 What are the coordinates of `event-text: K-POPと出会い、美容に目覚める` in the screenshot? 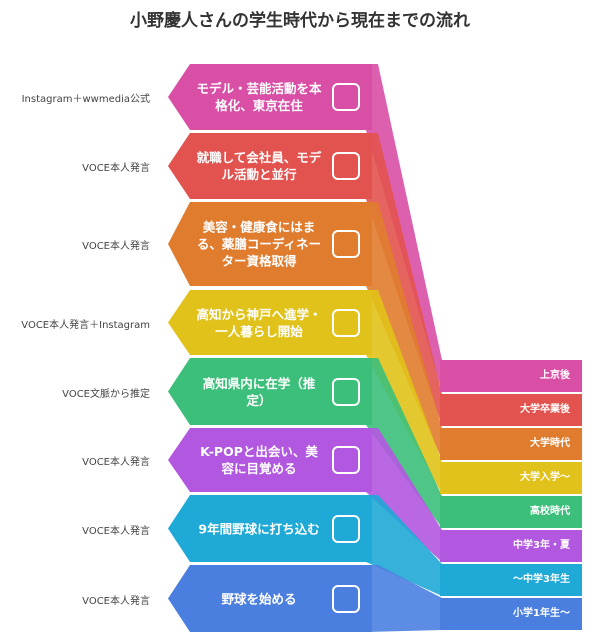 It's located at (259, 460).